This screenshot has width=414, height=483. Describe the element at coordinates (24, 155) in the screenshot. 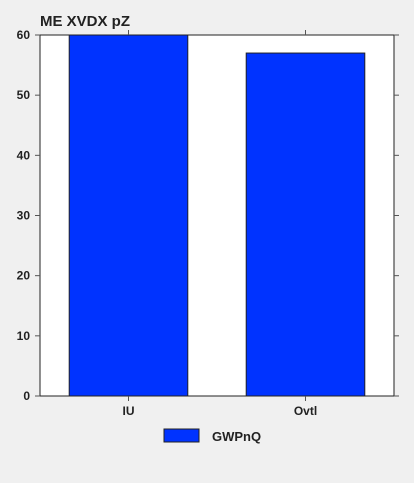

I see `y-tick-label: 40` at that location.